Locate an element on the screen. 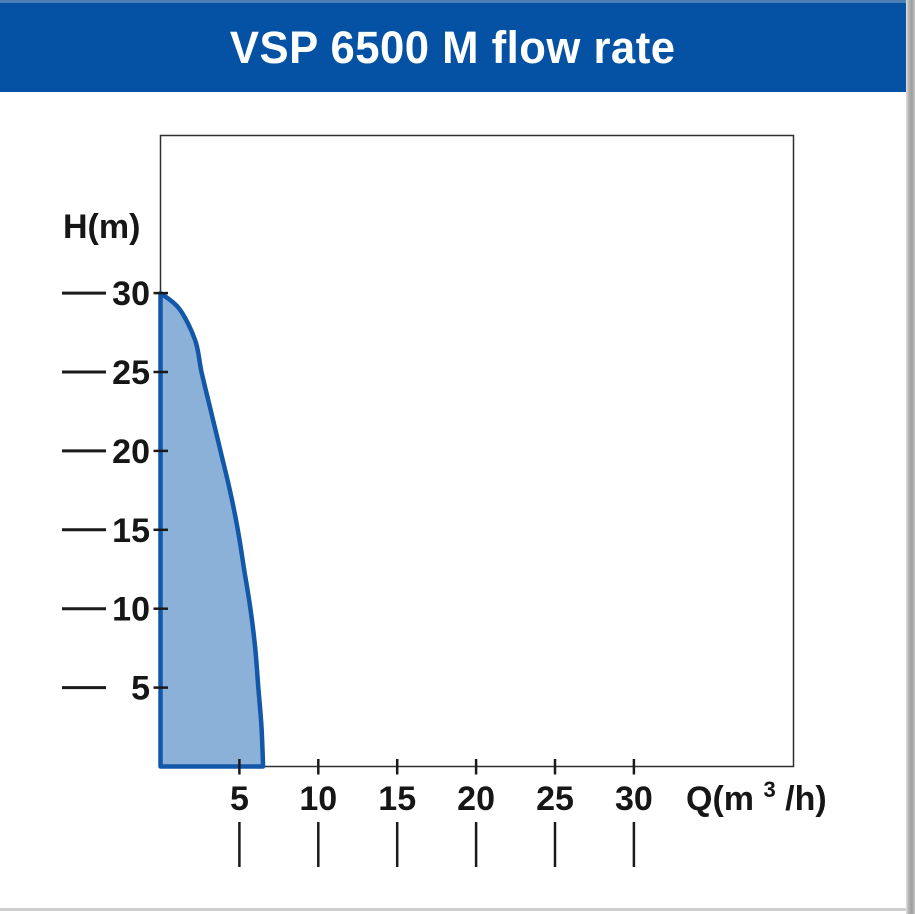 This screenshot has height=914, width=915. y-tick-label: 20 is located at coordinates (131, 452).